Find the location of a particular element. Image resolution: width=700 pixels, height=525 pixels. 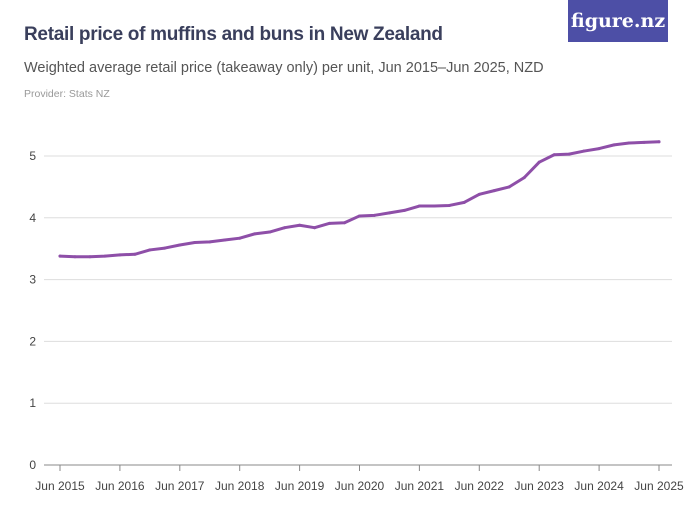

x-tick-label: Jun 2019 is located at coordinates (300, 486).